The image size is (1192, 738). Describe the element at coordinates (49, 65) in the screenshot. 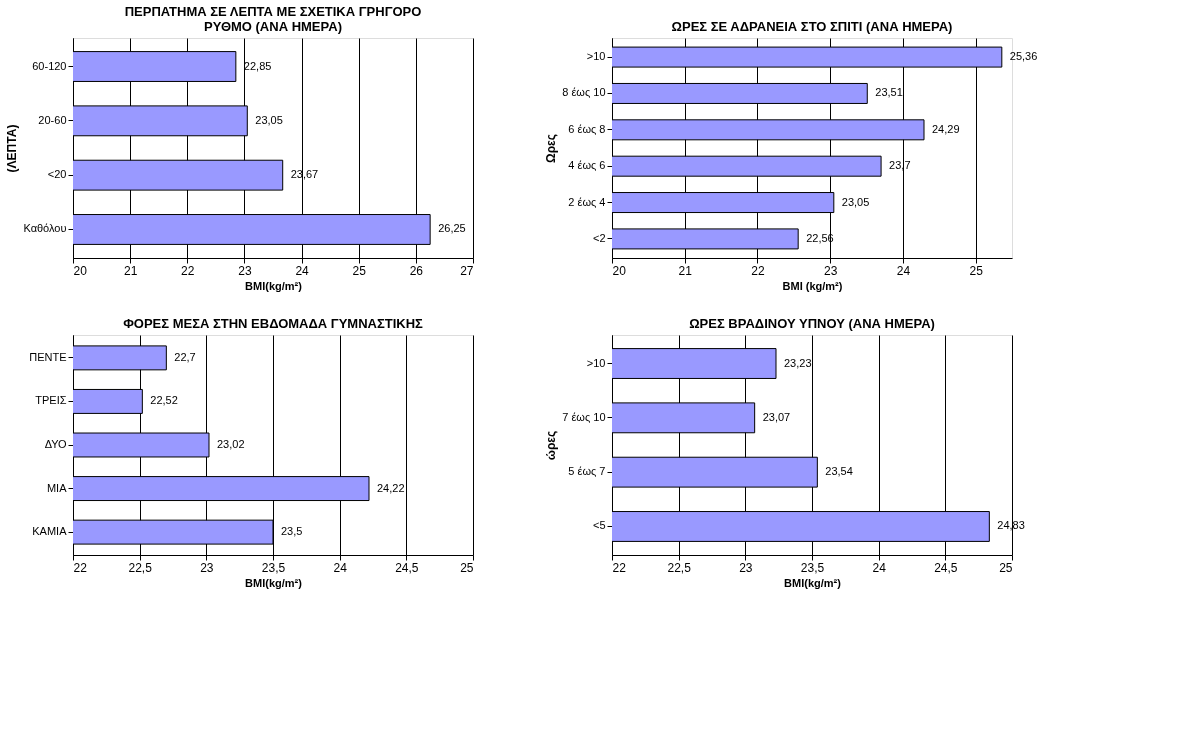

I see `y-tick-label: 60-120` at that location.